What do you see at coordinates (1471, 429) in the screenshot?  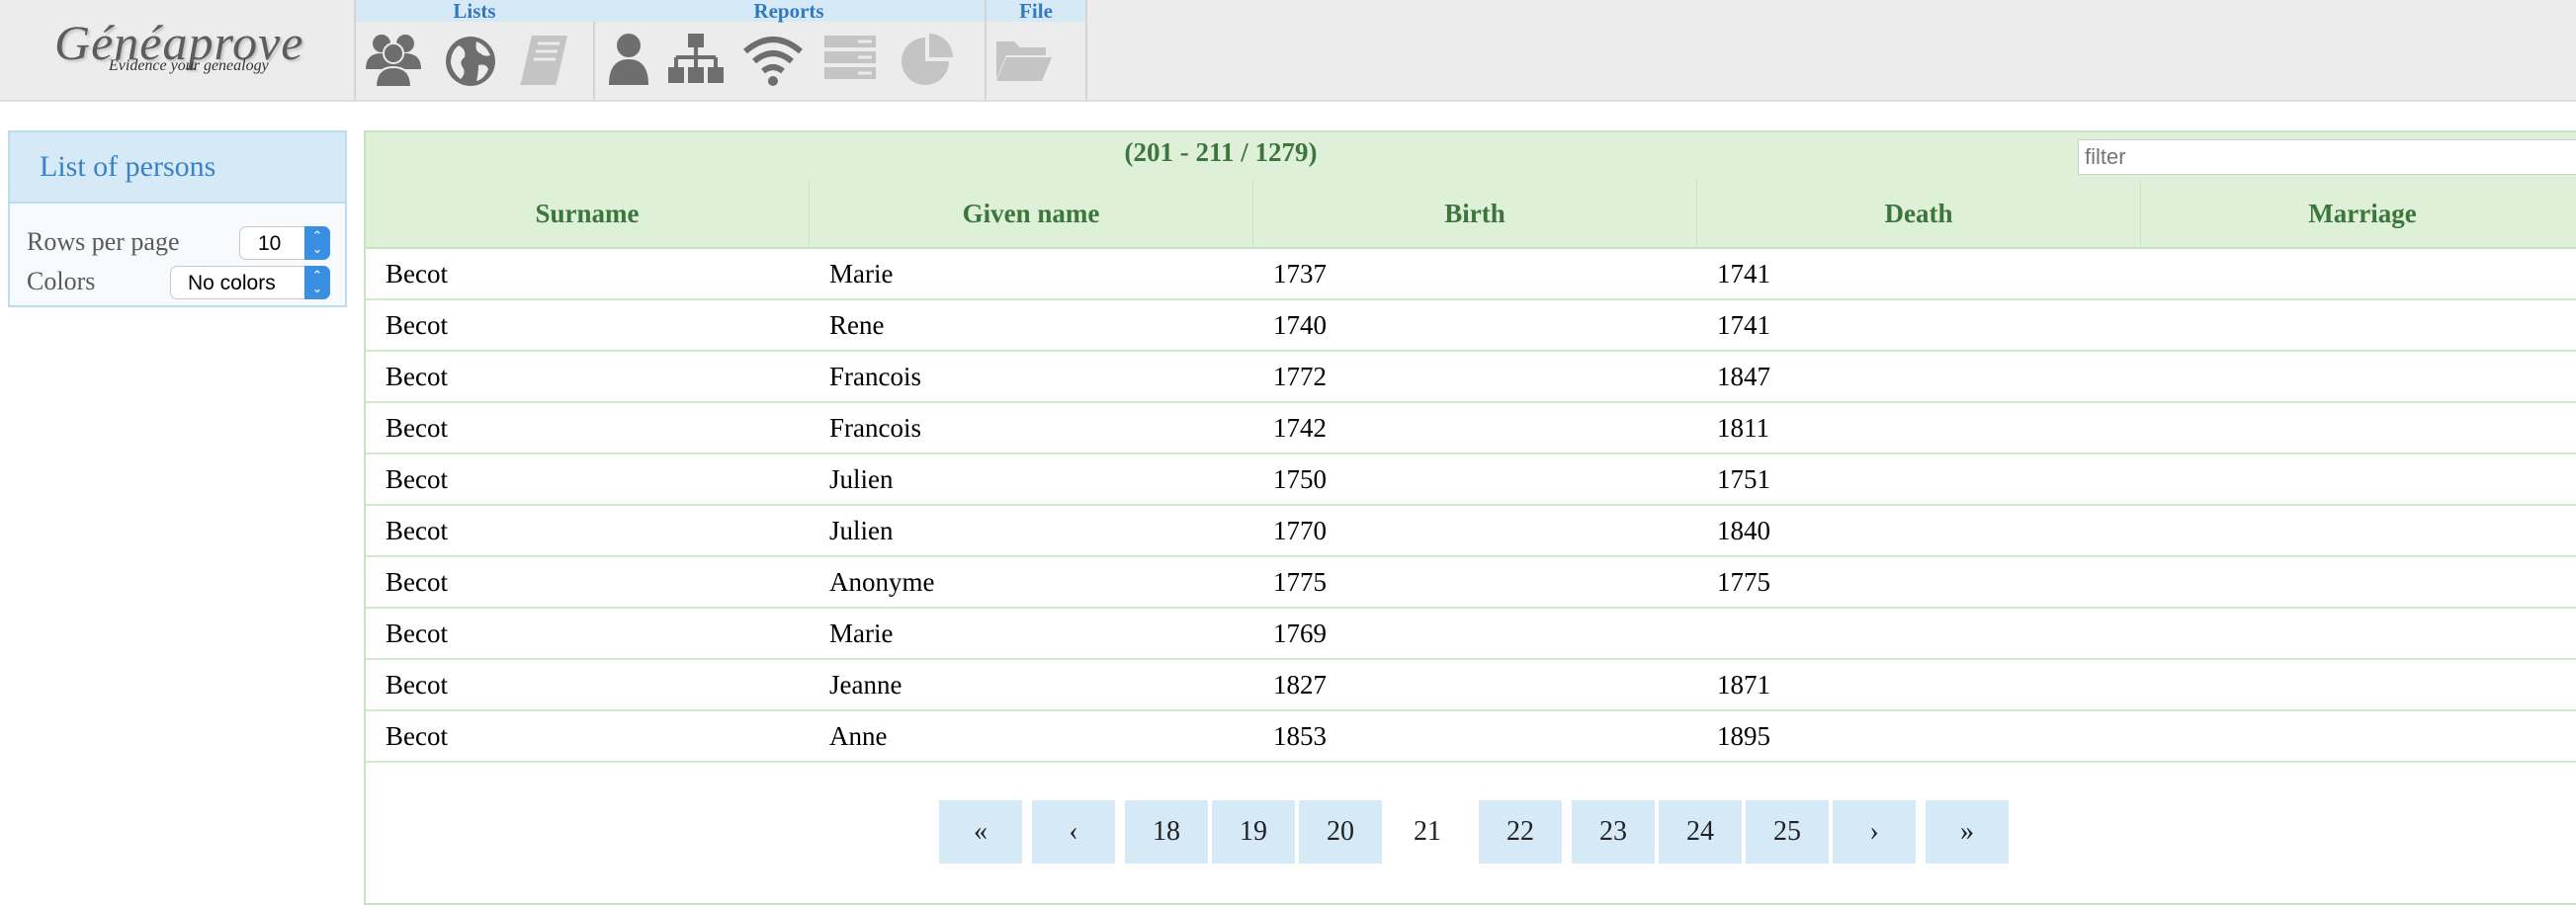 I see `table-row: Becot Francois 1742 1811` at bounding box center [1471, 429].